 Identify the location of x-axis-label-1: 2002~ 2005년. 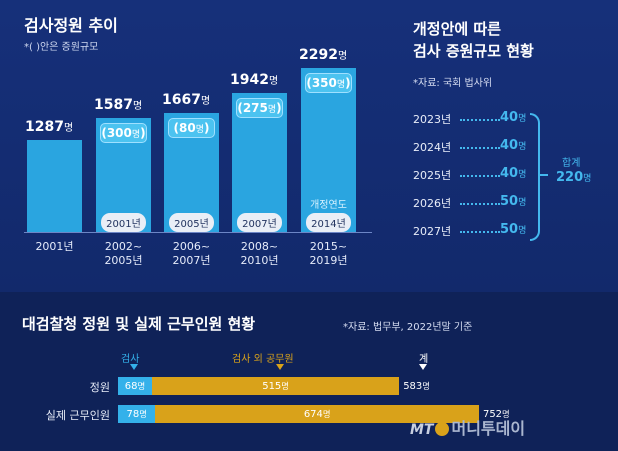
(123, 253).